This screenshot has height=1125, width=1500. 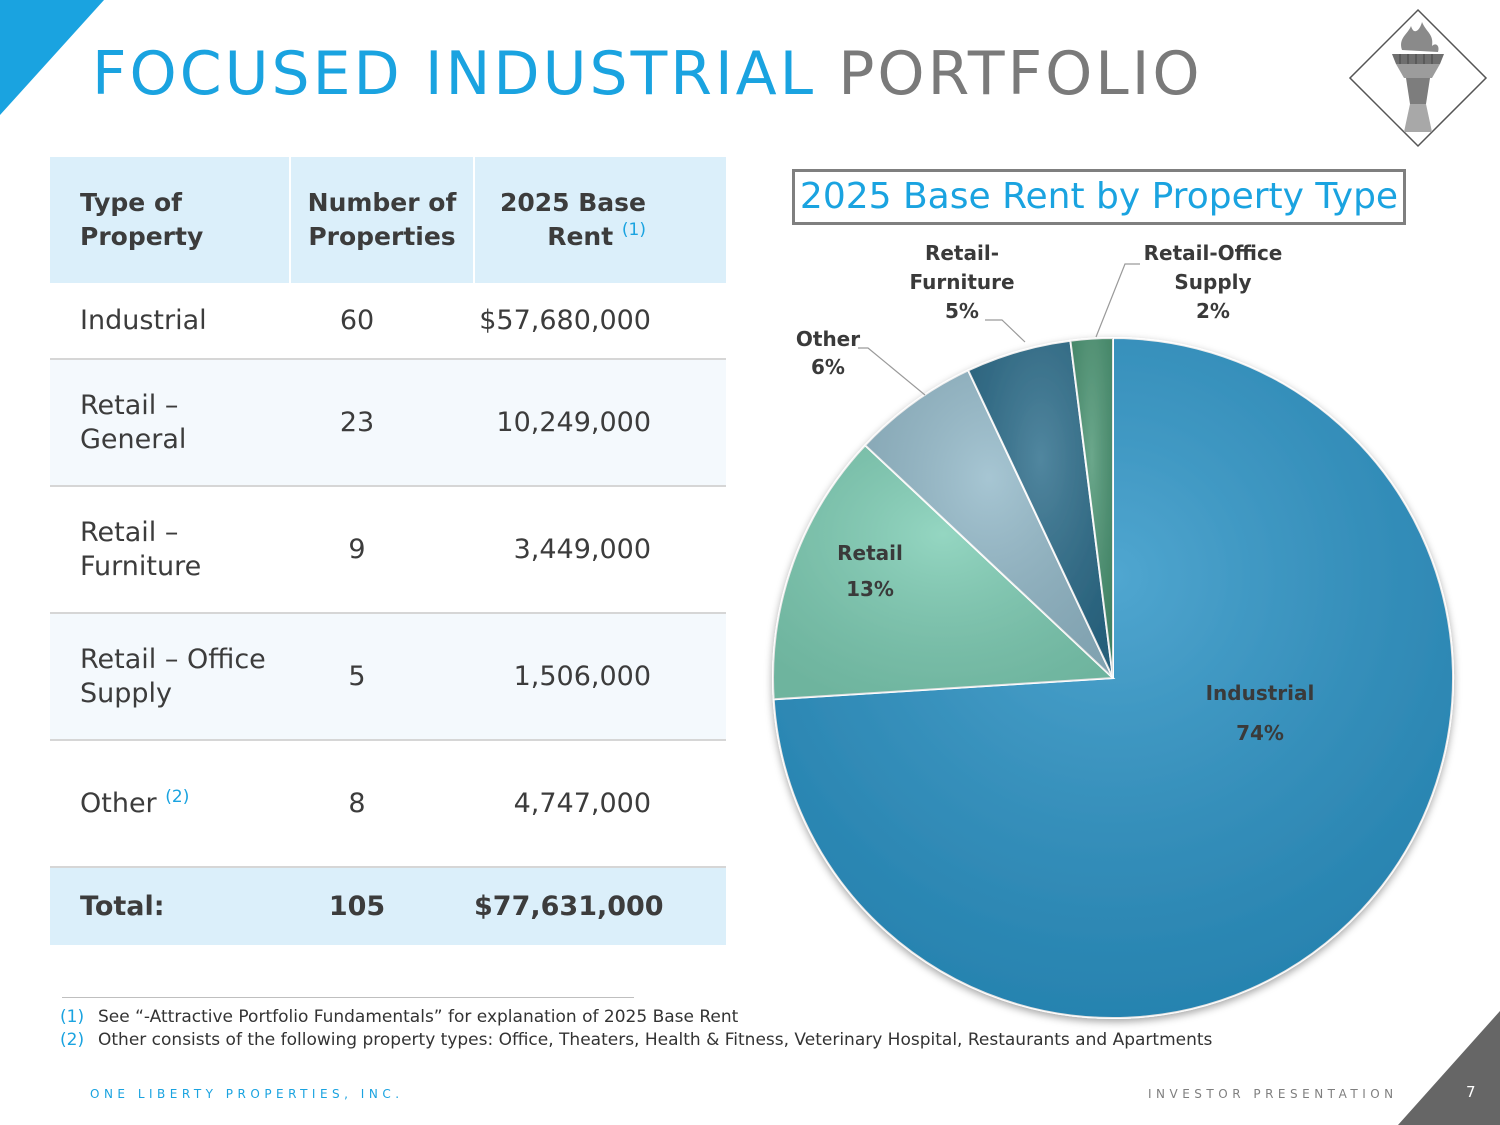 What do you see at coordinates (388, 803) in the screenshot?
I see `table-row: Other (2) 8 4,747,000` at bounding box center [388, 803].